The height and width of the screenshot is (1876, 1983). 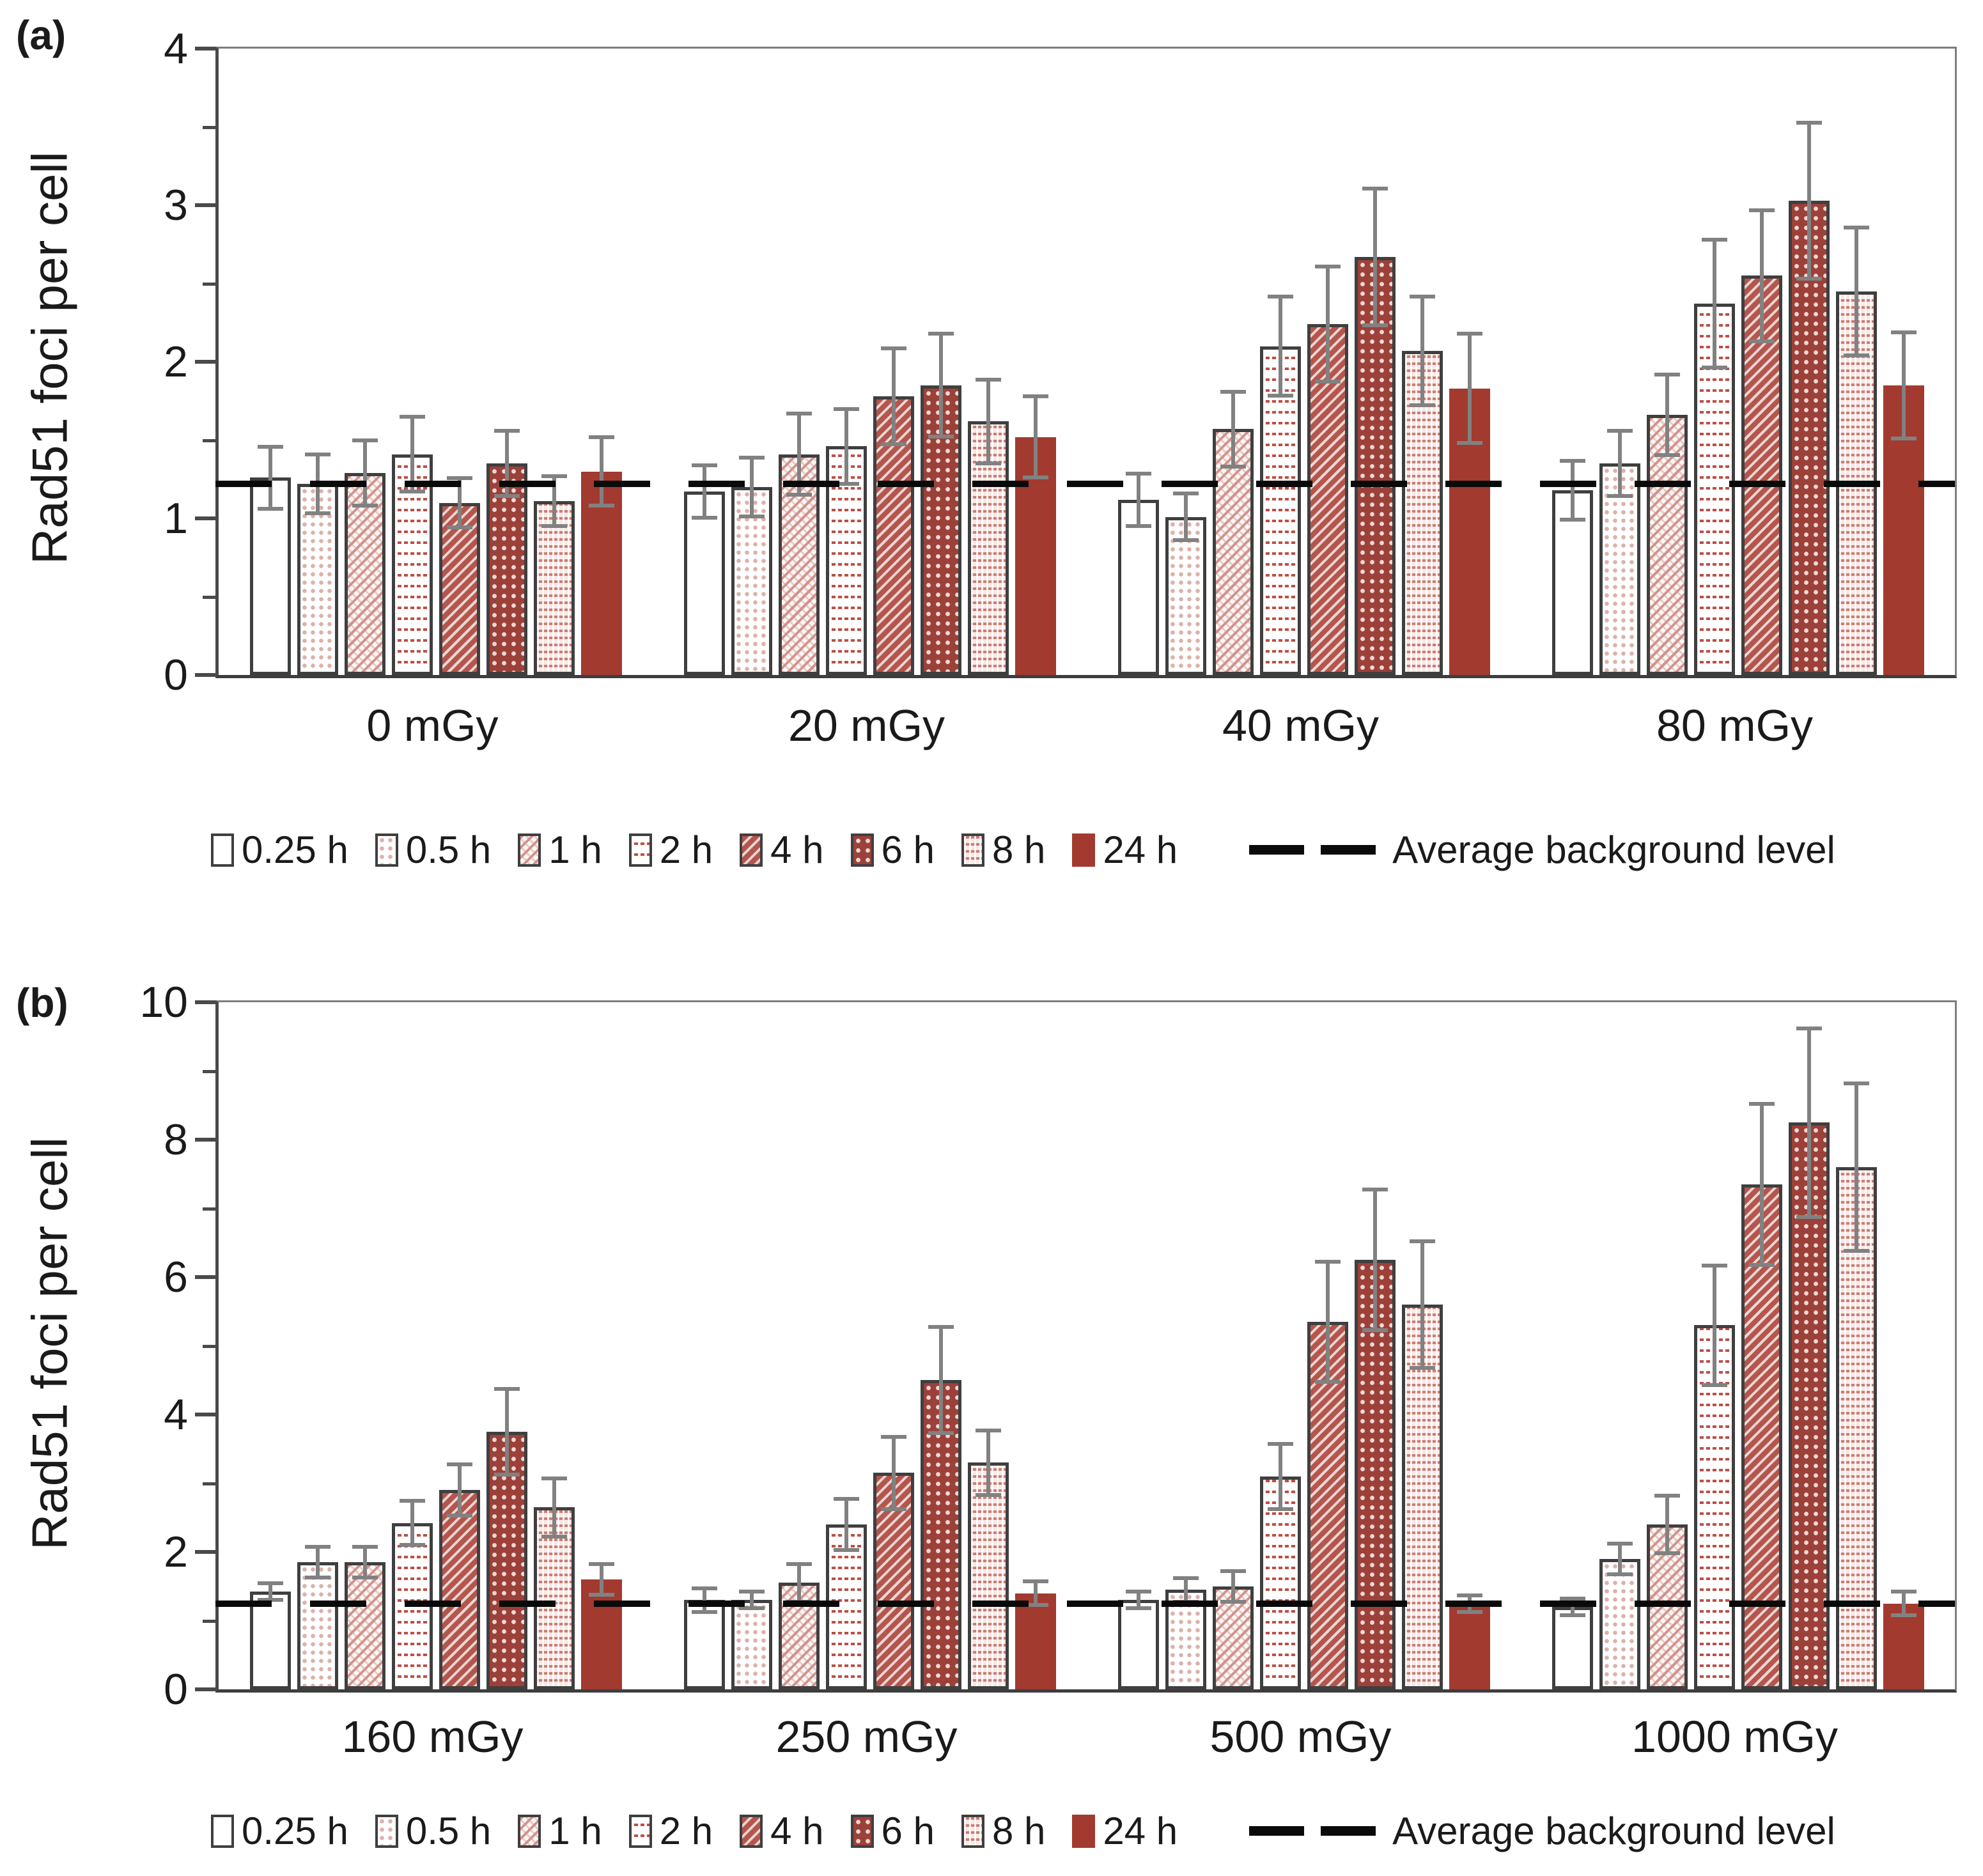 What do you see at coordinates (1277, 850) in the screenshot?
I see `dash-segment` at bounding box center [1277, 850].